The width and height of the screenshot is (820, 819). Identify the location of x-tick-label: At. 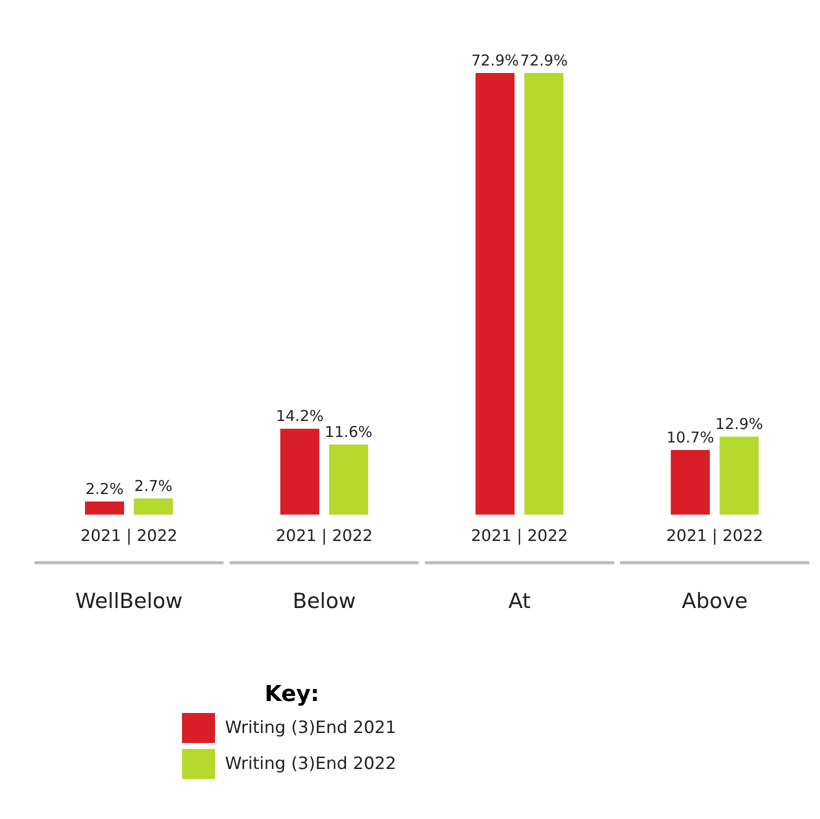
(519, 600).